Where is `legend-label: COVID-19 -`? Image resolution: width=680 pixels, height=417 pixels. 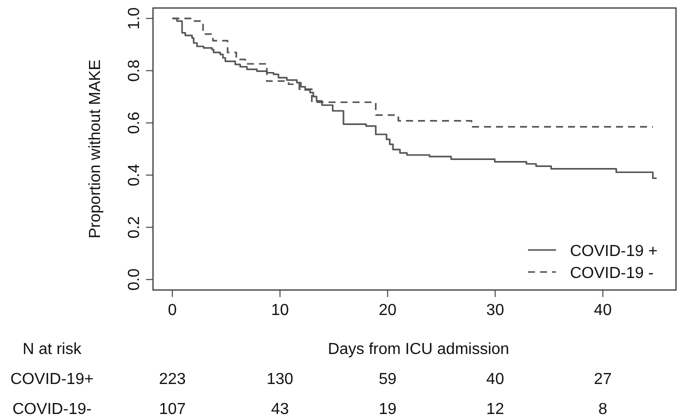 legend-label: COVID-19 - is located at coordinates (612, 273).